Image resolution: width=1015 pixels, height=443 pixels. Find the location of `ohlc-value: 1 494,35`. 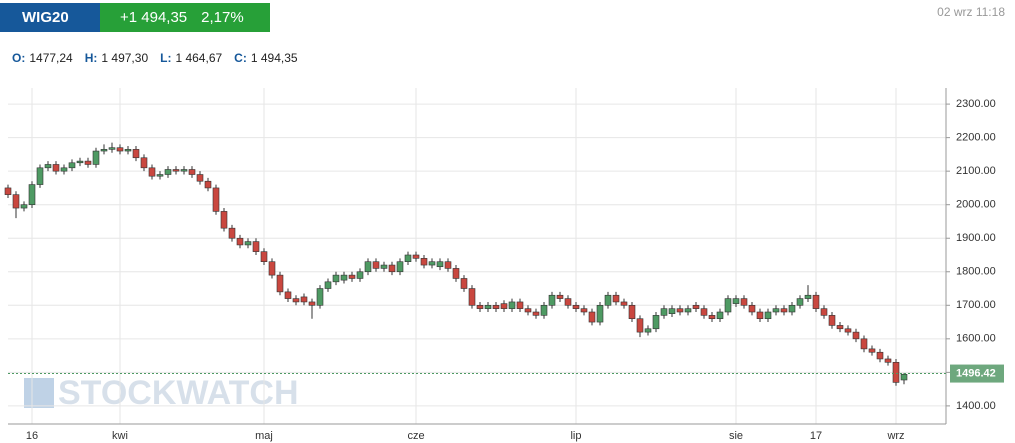

ohlc-value: 1 494,35 is located at coordinates (274, 58).